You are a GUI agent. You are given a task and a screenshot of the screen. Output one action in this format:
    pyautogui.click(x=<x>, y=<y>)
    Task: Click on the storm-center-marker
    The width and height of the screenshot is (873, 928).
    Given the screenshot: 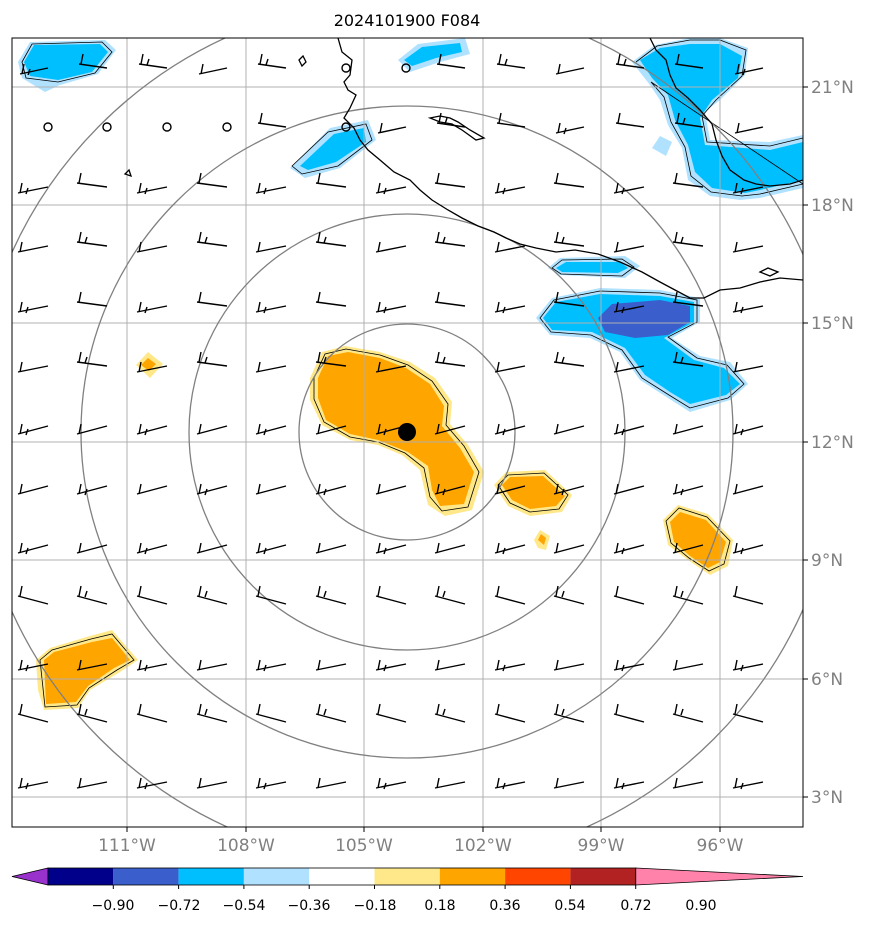 What is the action you would take?
    pyautogui.click(x=407, y=432)
    